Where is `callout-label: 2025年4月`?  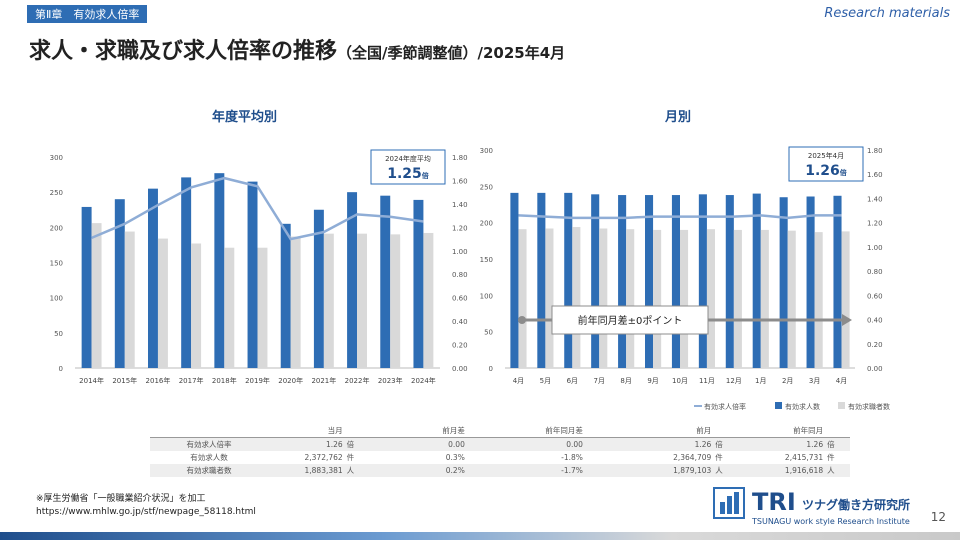
callout-label: 2025年4月 is located at coordinates (826, 155).